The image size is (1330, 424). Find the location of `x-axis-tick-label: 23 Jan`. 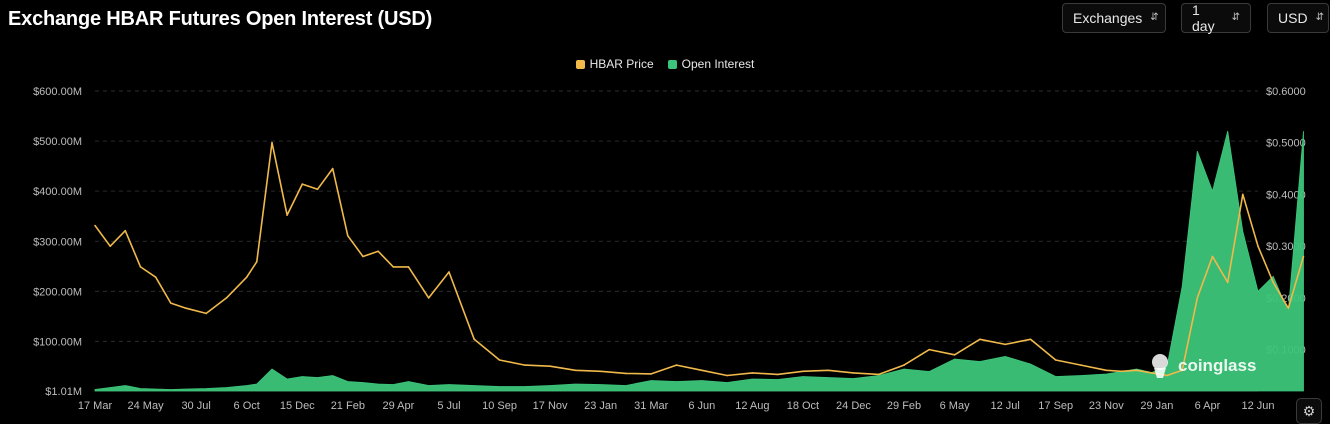

x-axis-tick-label: 23 Jan is located at coordinates (600, 406).